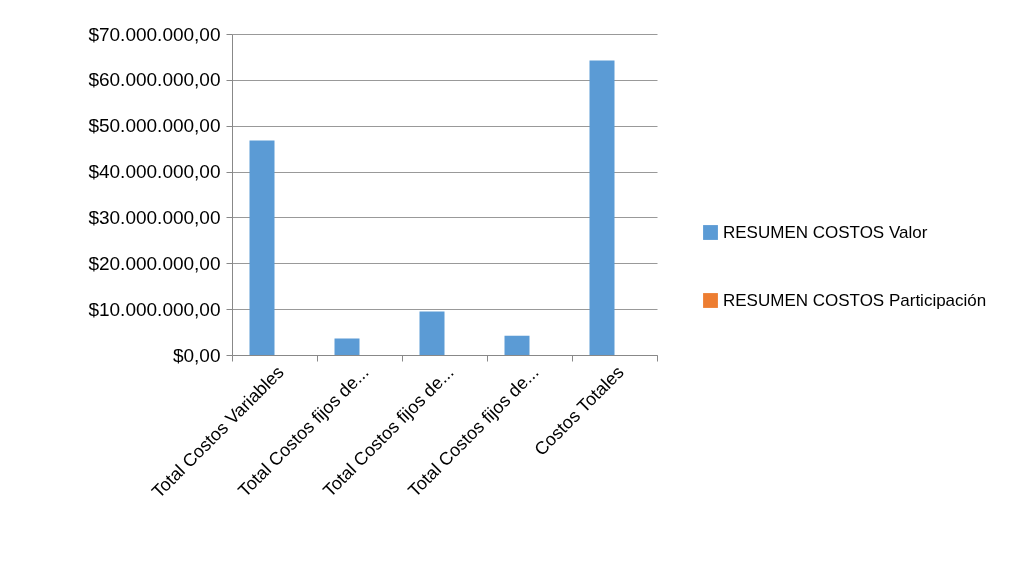  Describe the element at coordinates (196, 355) in the screenshot. I see `y-tick-label: $0,00` at that location.